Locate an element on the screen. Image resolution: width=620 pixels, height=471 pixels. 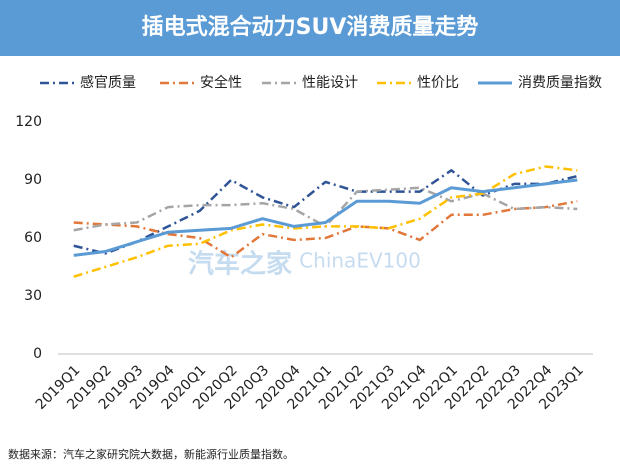
y-tick-label: 120 is located at coordinates (28, 122).